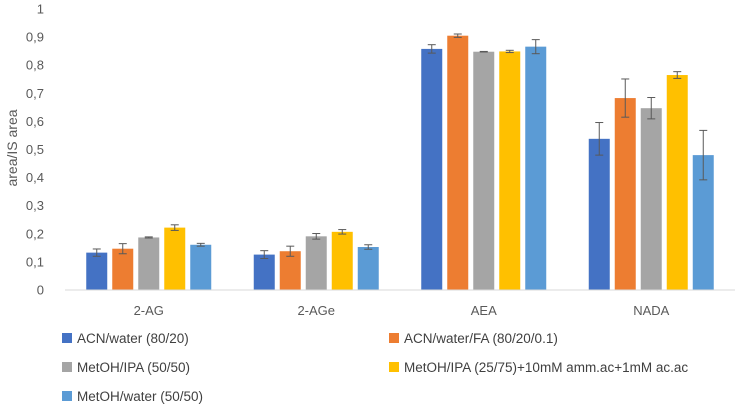 The image size is (745, 410). What do you see at coordinates (625, 194) in the screenshot?
I see `bar-2-nada` at bounding box center [625, 194].